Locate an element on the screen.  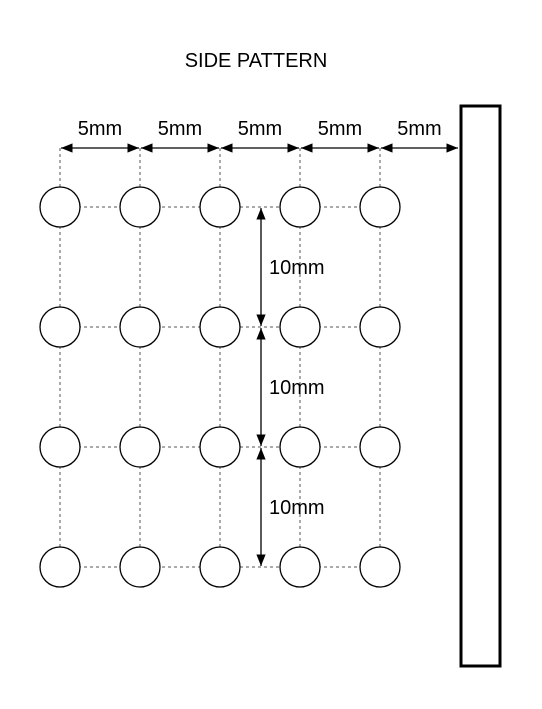
vertical-dimensions: 10mm 10mm 10mm is located at coordinates (290, 387).